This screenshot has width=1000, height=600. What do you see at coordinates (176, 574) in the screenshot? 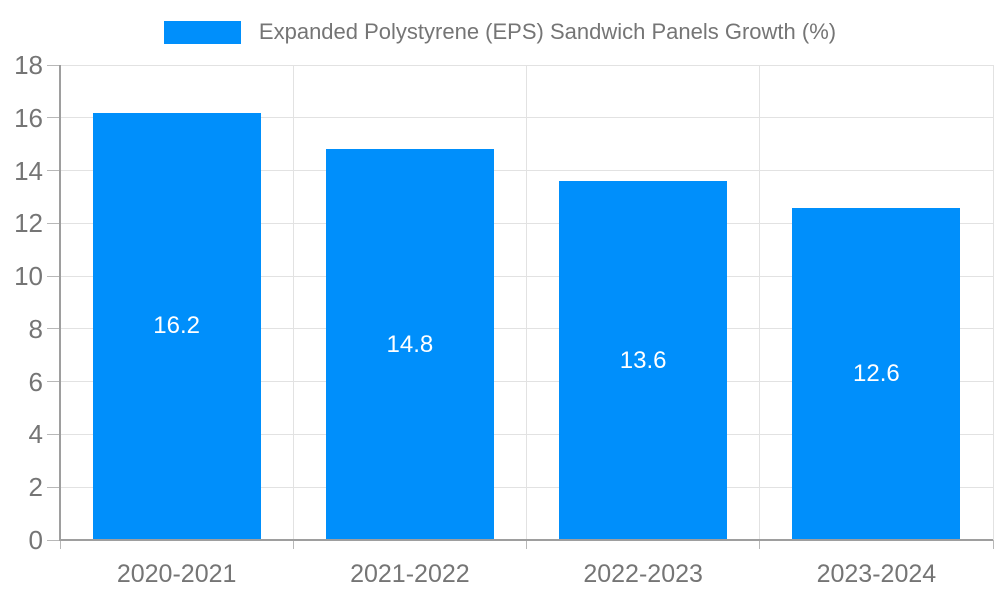
I see `x-tick-label: 2020-2021` at bounding box center [176, 574].